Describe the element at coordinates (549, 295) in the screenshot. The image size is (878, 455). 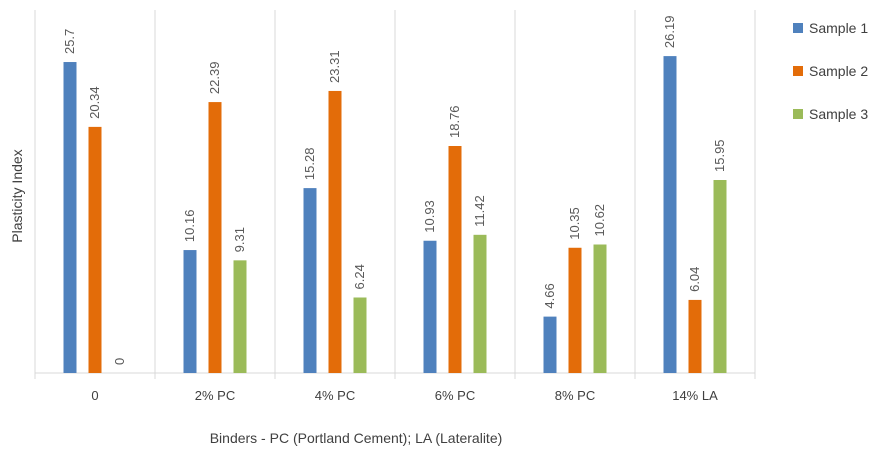
I see `data-label: 4.66` at that location.